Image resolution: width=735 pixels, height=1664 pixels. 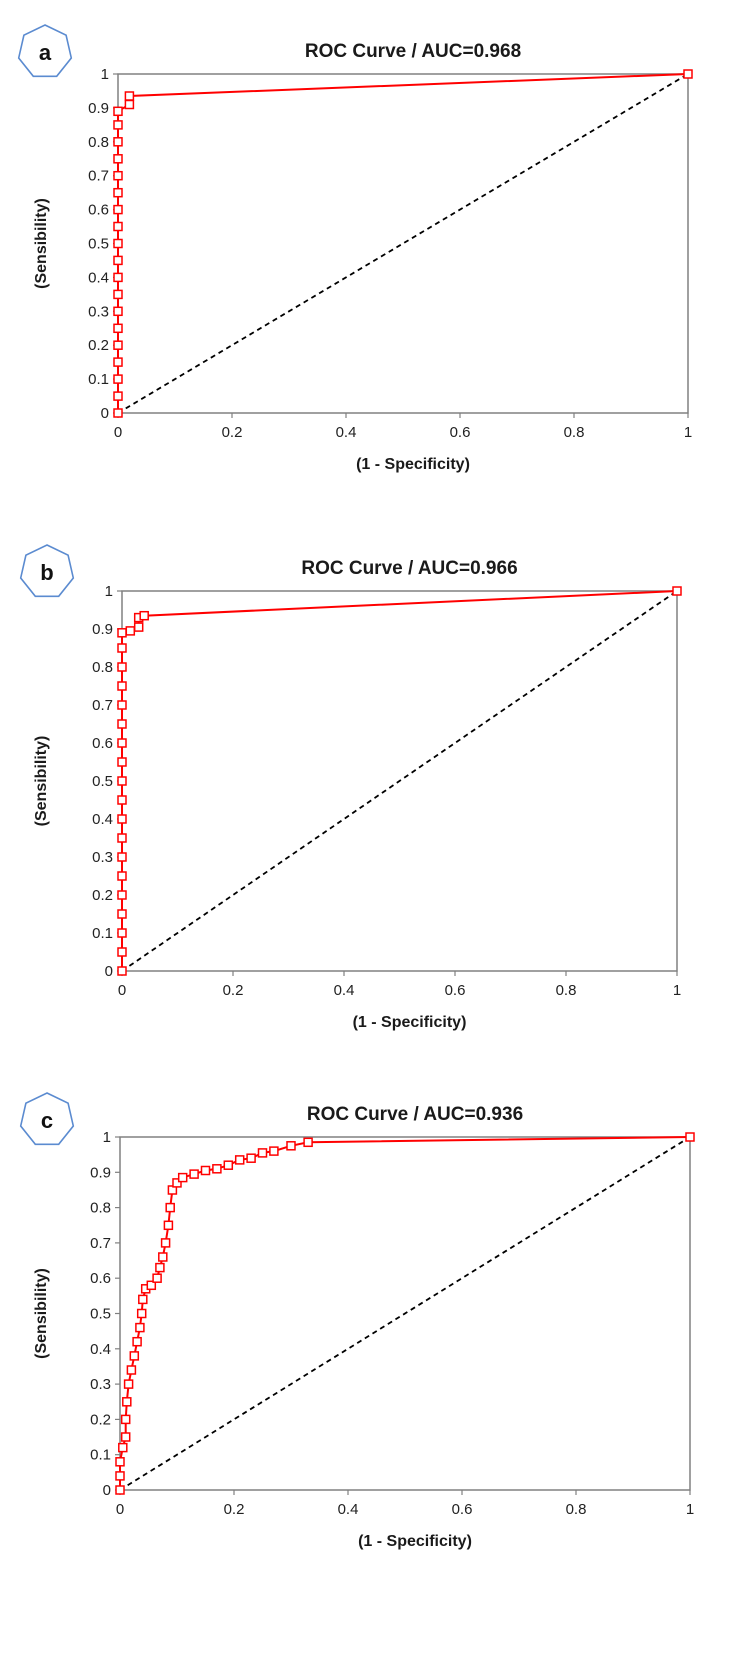 I want to click on y-tick-label: 1, so click(x=107, y=1137).